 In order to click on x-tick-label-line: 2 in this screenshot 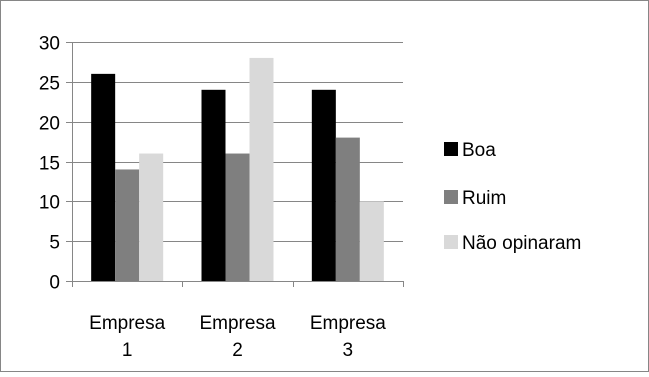, I will do `click(237, 350)`.